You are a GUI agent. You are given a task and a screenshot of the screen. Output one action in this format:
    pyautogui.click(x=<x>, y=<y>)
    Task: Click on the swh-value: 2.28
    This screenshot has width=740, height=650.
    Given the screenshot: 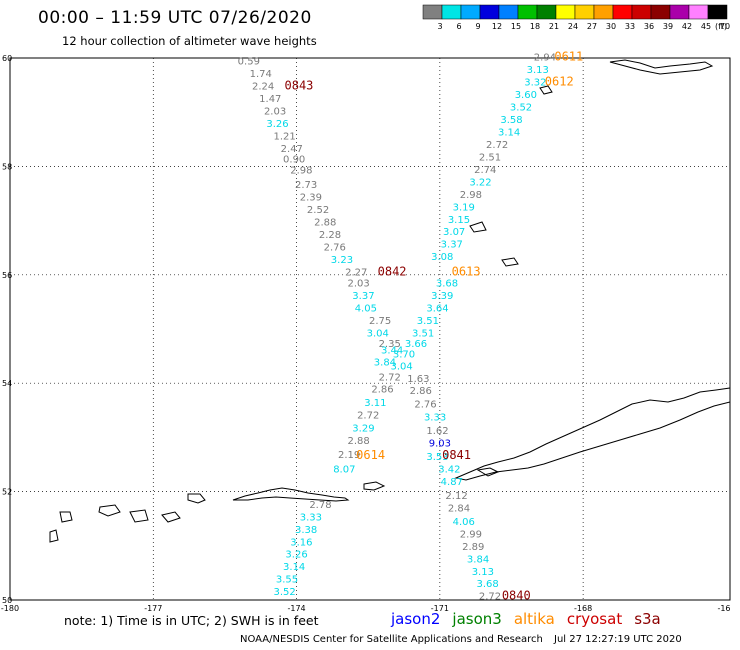 What is the action you would take?
    pyautogui.click(x=330, y=235)
    